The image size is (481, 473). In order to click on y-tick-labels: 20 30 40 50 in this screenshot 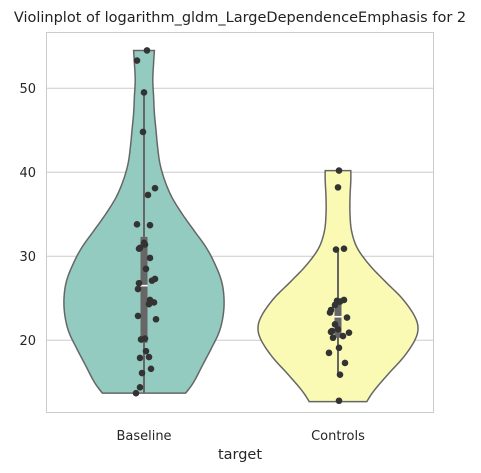, I will do `click(27, 215)`.